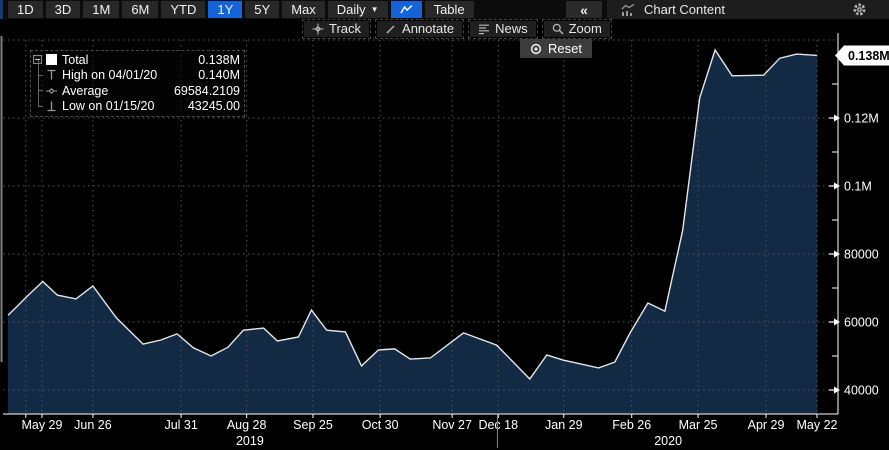 Image resolution: width=889 pixels, height=450 pixels. What do you see at coordinates (628, 9) in the screenshot?
I see `chart-content-icon` at bounding box center [628, 9].